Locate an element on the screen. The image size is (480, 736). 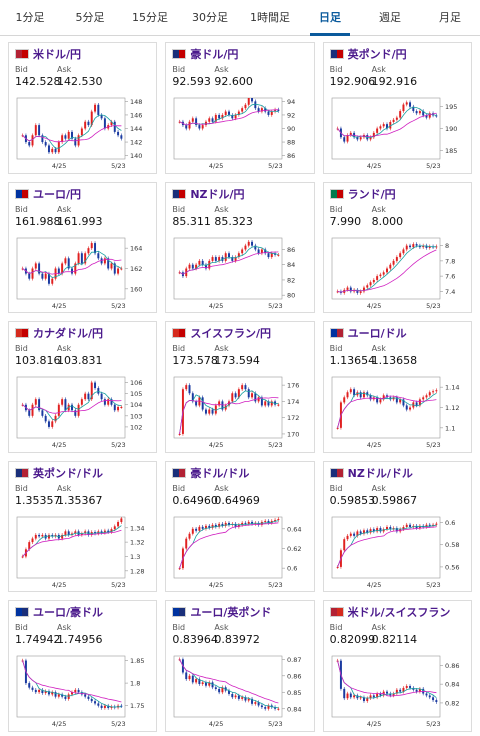
mini-chart: 0.86 0.84 0.82 4/25 5/23 is located at coordinates (397, 692).